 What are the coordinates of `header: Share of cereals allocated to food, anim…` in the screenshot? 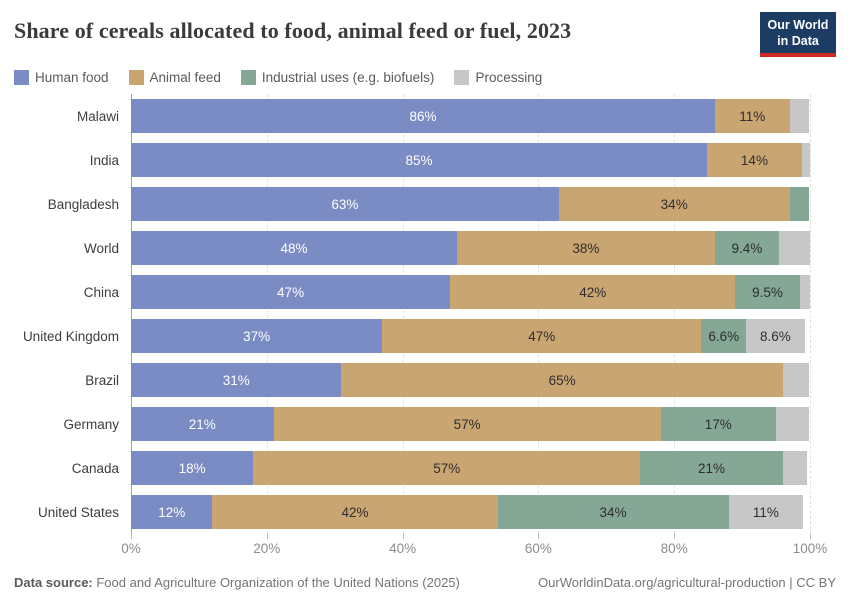 It's located at (425, 35).